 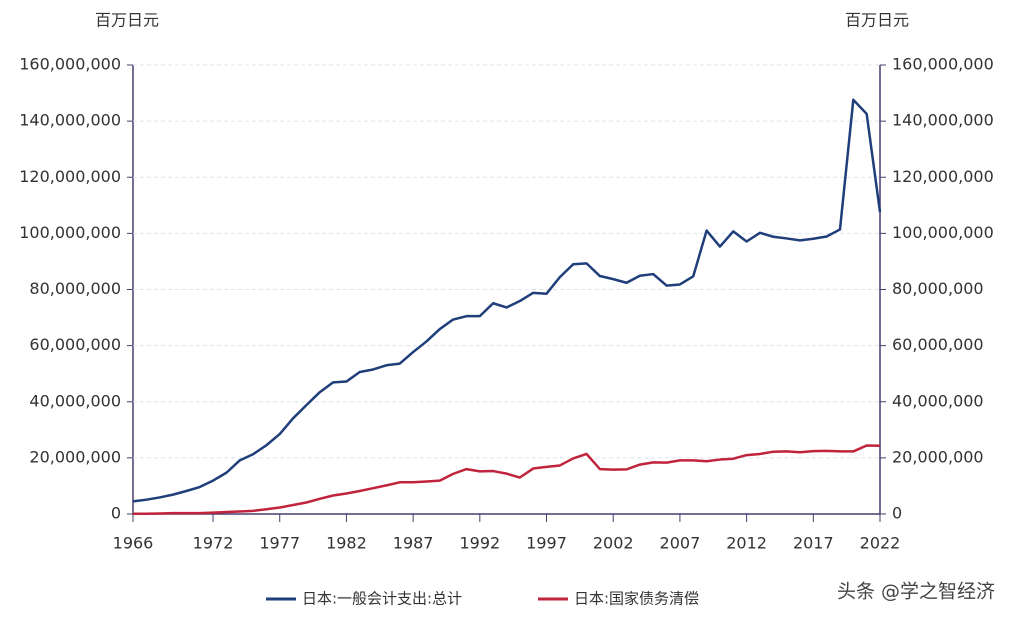 What do you see at coordinates (546, 543) in the screenshot?
I see `x-tick-label: 1997` at bounding box center [546, 543].